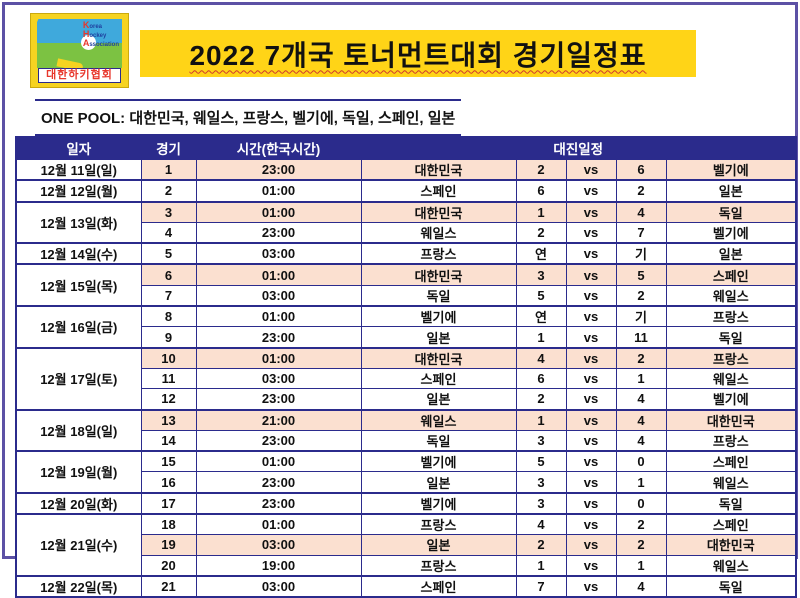 The image size is (800, 598). What do you see at coordinates (168, 316) in the screenshot?
I see `game-number-cell: 8` at bounding box center [168, 316].